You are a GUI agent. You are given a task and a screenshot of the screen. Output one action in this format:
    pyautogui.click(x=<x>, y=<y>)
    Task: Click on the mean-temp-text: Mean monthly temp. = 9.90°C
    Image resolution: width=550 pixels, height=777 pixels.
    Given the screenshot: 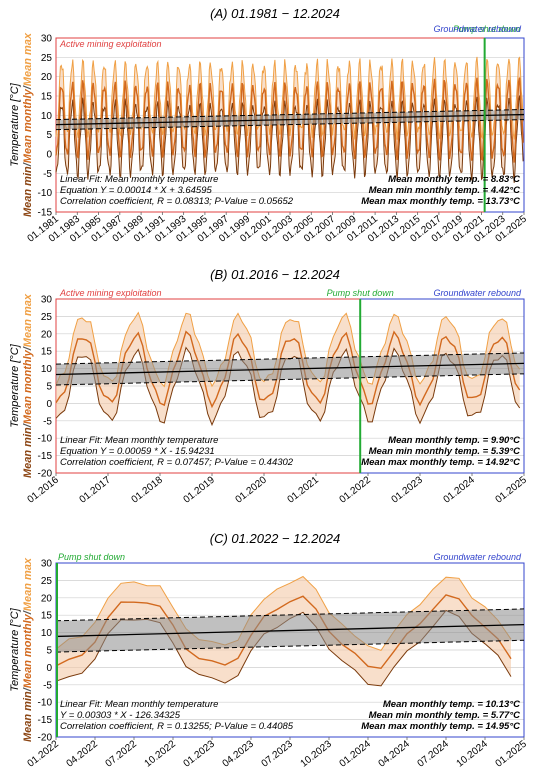 What is the action you would take?
    pyautogui.click(x=454, y=440)
    